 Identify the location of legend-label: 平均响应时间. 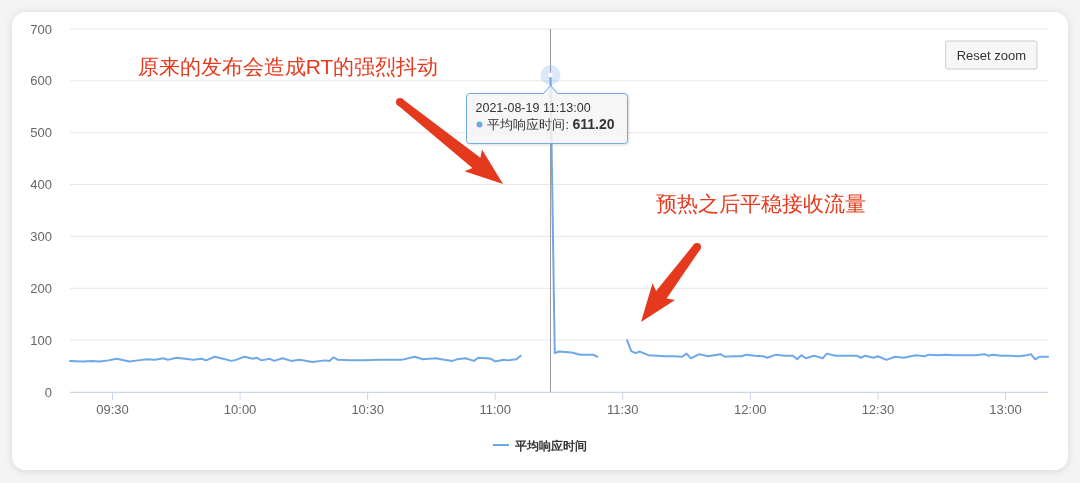
(550, 445).